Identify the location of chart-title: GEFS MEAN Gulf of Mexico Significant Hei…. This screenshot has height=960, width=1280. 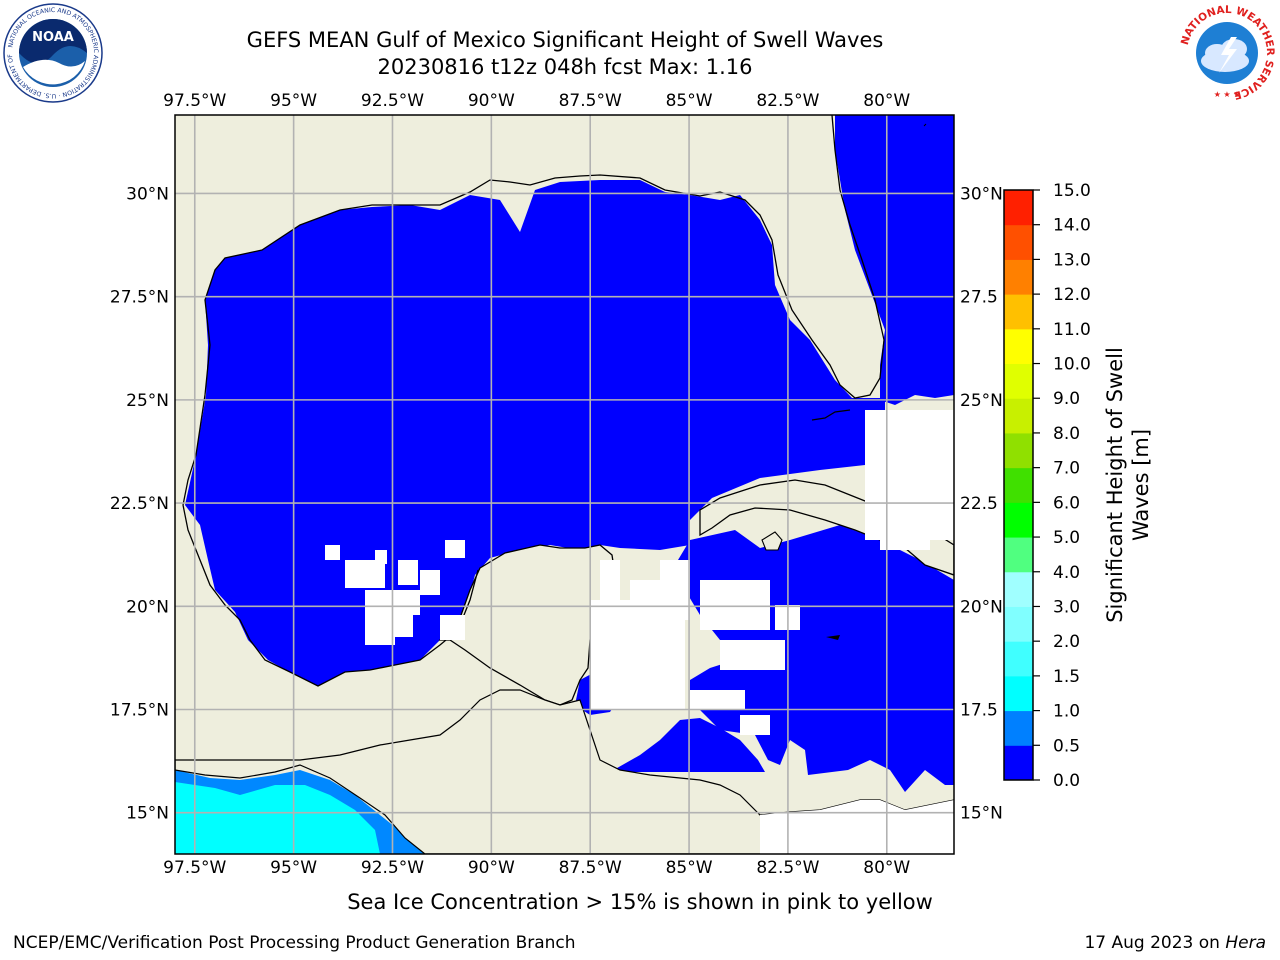
(565, 40).